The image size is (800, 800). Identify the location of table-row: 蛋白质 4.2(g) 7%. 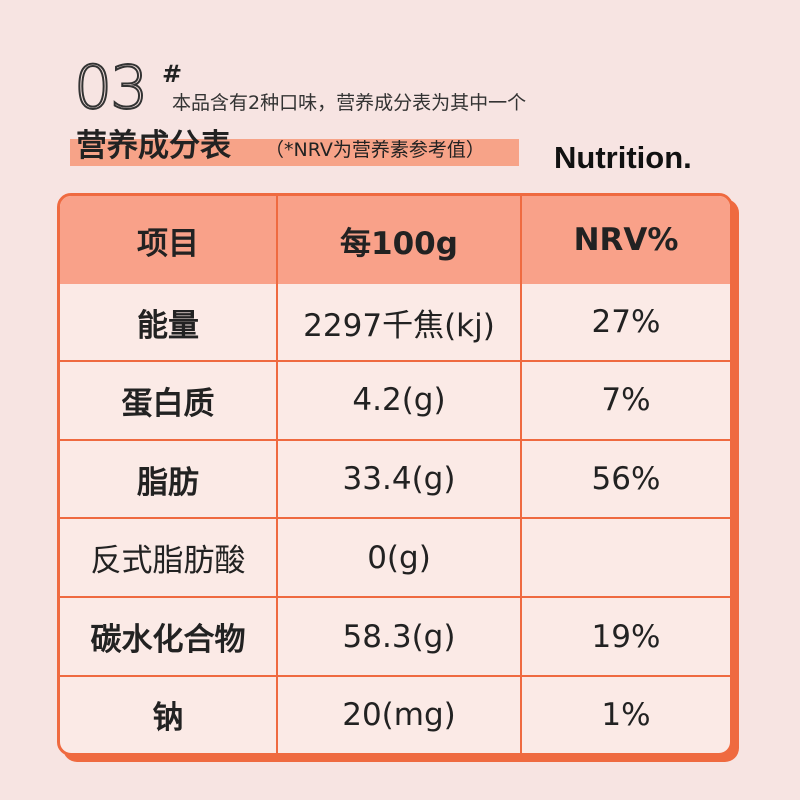
(395, 401).